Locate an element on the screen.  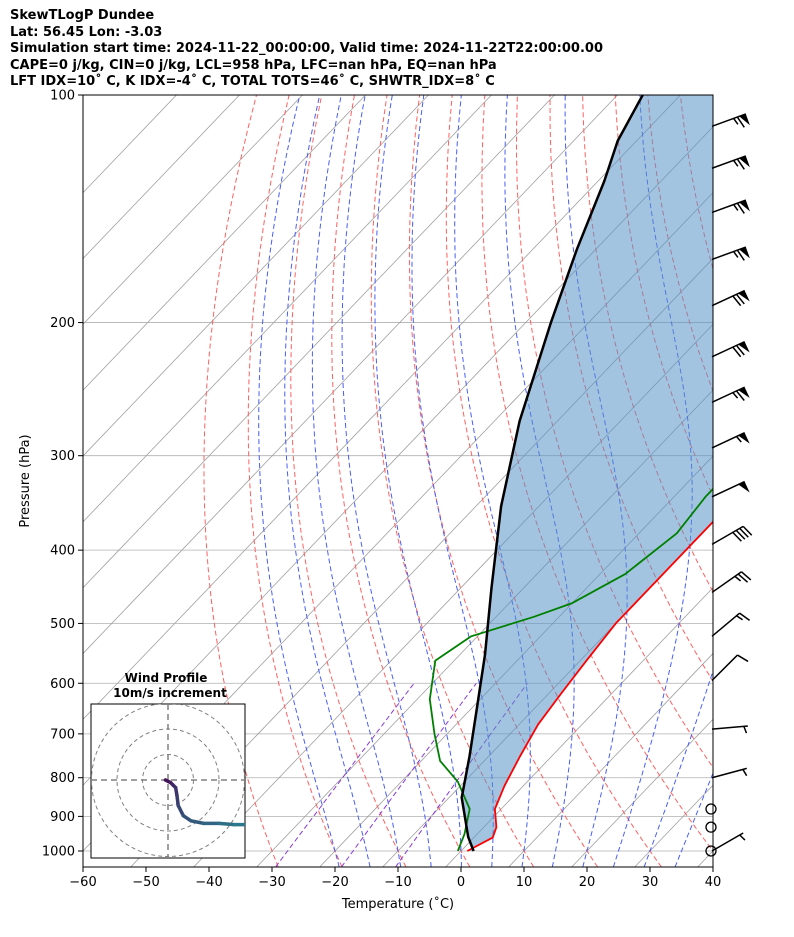
x-tick-label: −10 is located at coordinates (397, 882).